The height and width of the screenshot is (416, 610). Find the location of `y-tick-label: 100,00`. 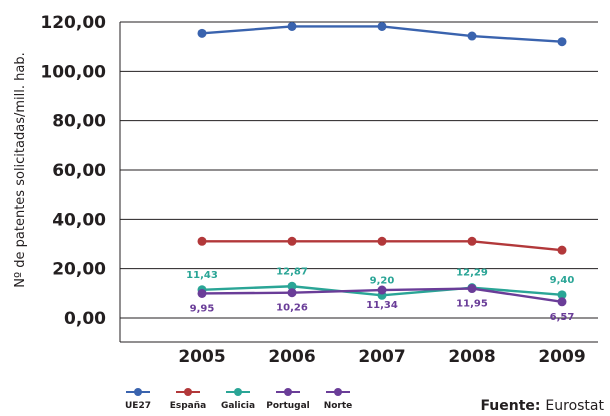

y-tick-label: 100,00 is located at coordinates (73, 72).